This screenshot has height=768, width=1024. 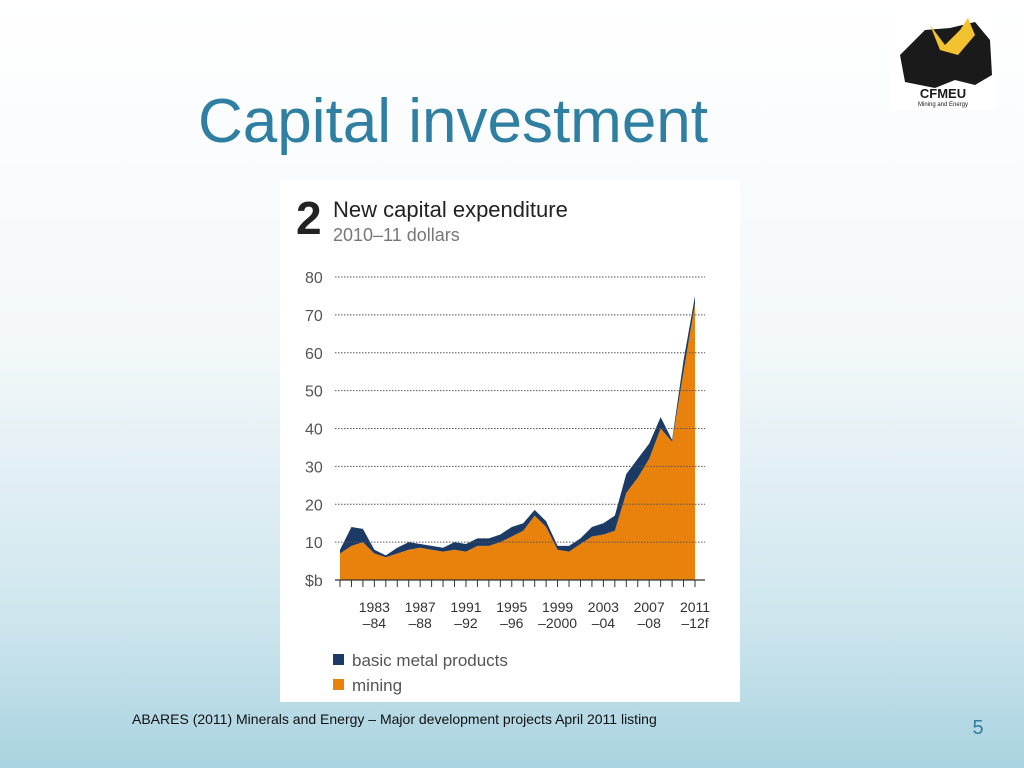 What do you see at coordinates (396, 235) in the screenshot?
I see `chart-subtitle: 2010–11 dollars` at bounding box center [396, 235].